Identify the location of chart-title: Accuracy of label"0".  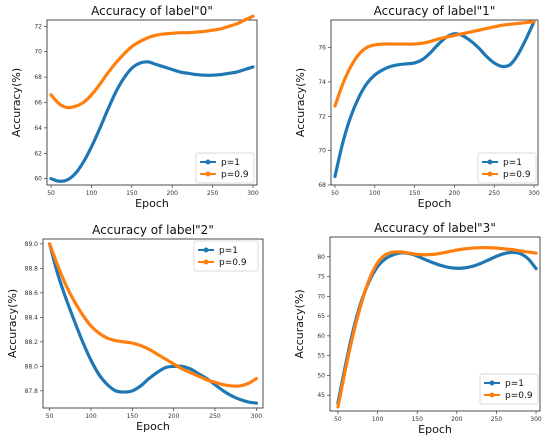
(152, 11).